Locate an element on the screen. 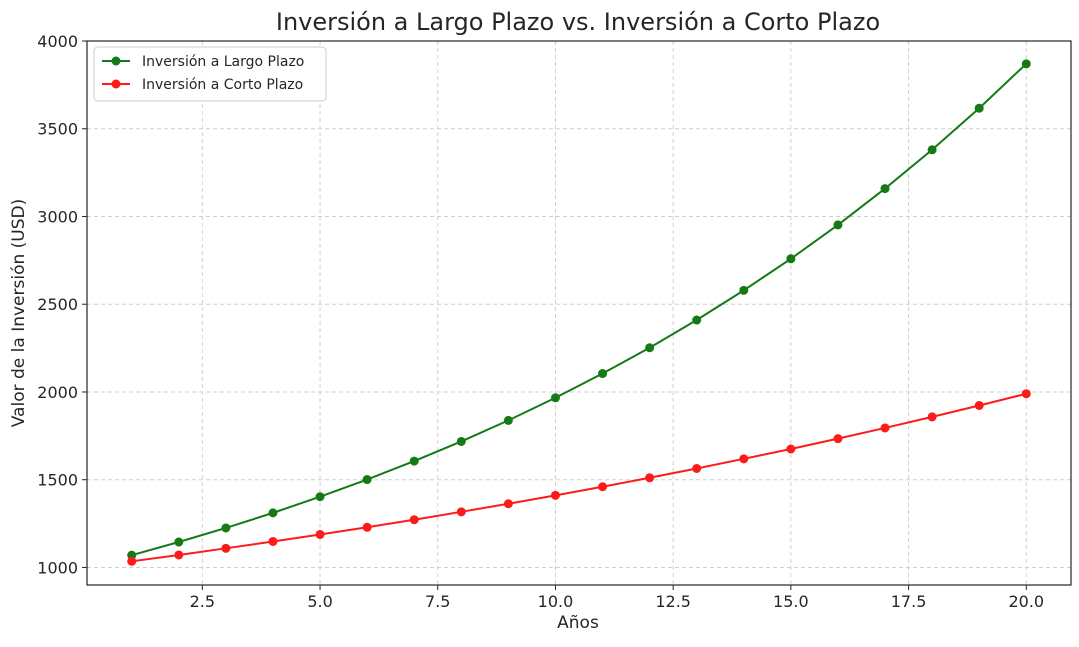 This screenshot has height=647, width=1079. y-tick-label: 1000 is located at coordinates (57, 567).